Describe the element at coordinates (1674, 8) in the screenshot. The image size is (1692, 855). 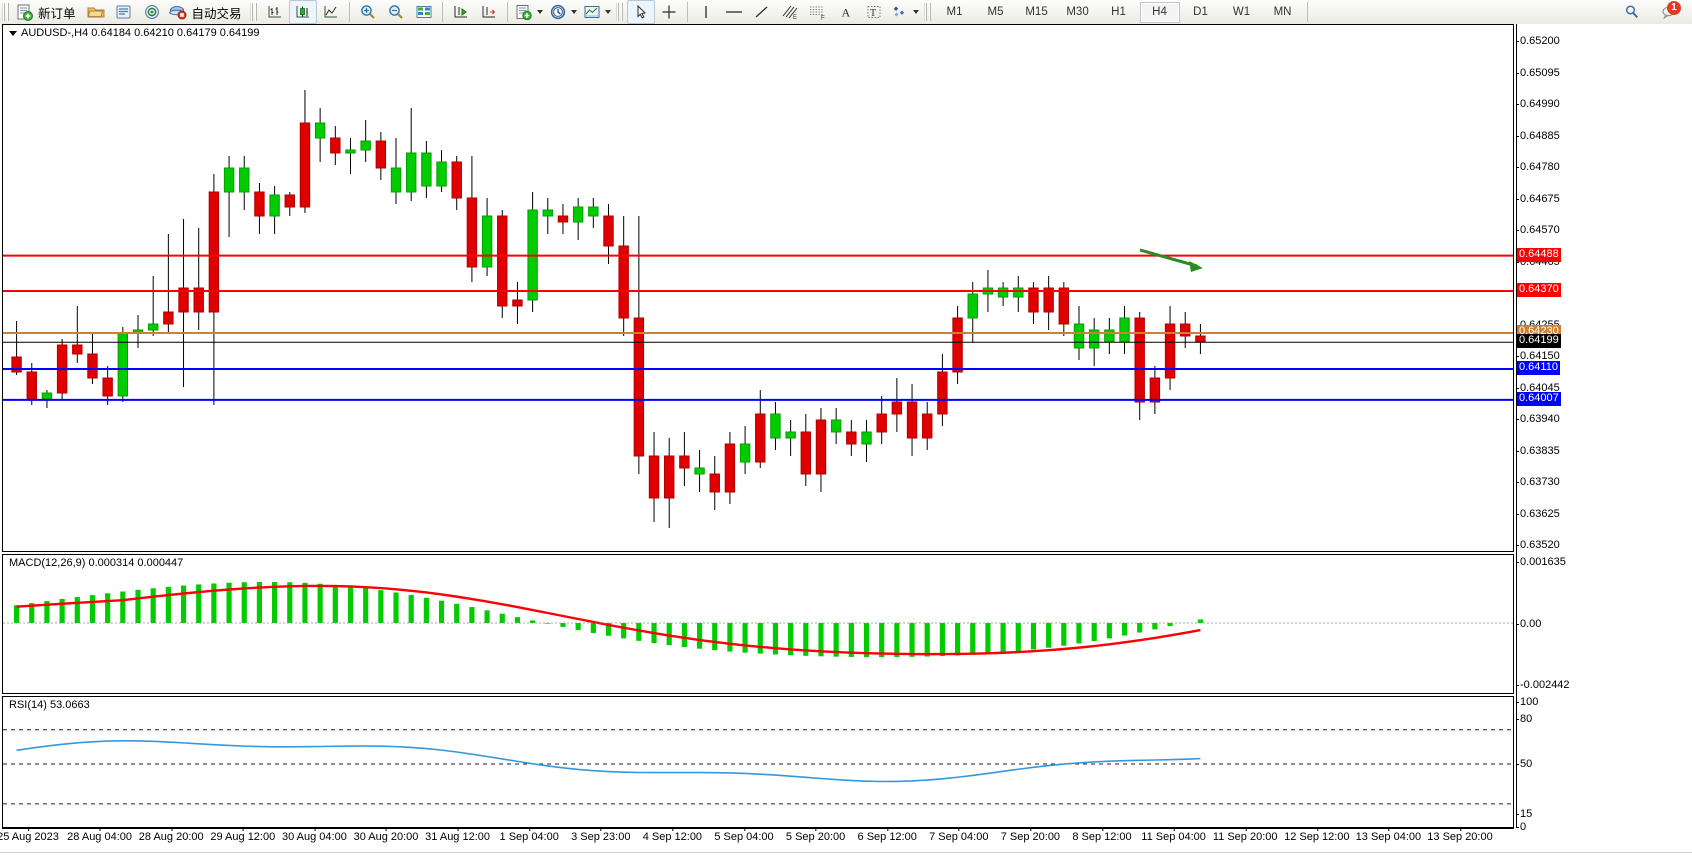
I see `alerts-count: 1` at that location.